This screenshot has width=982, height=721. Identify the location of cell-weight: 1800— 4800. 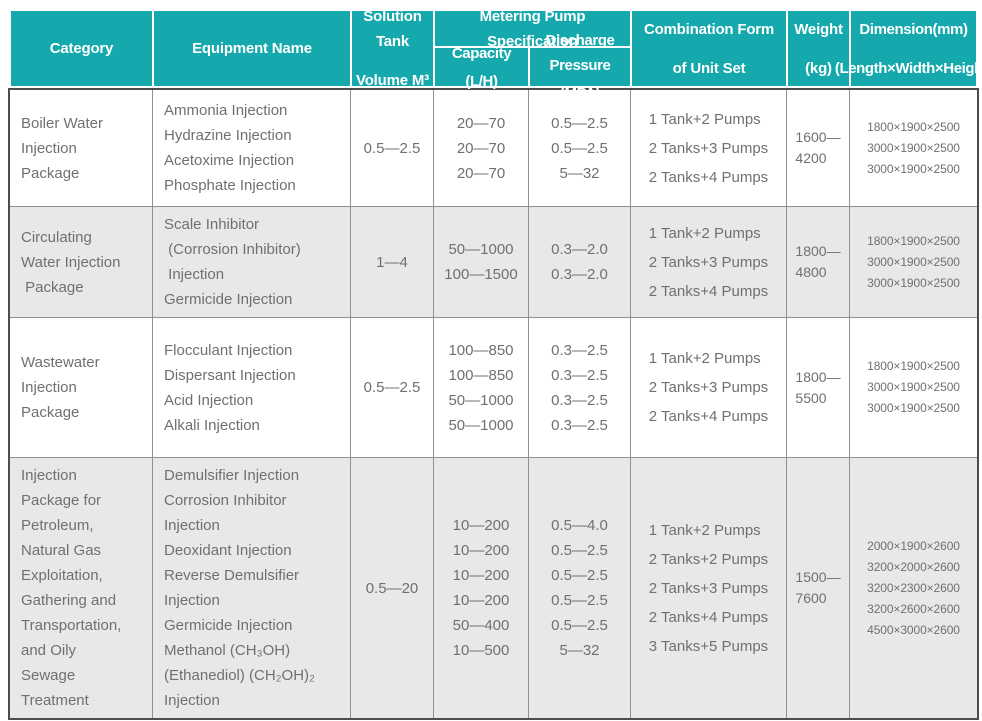
(818, 262).